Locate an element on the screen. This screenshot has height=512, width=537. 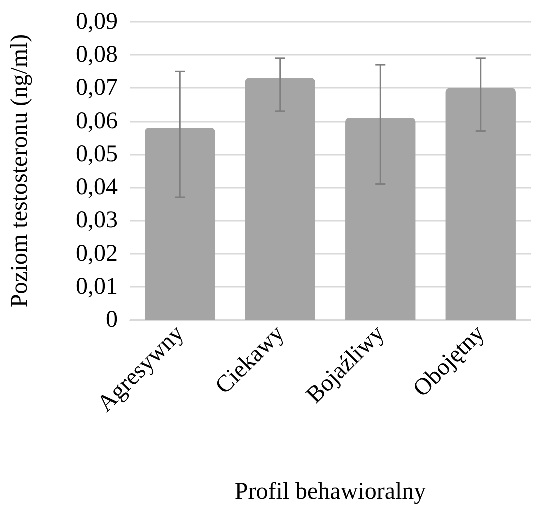
y-tick-label: 0,06 is located at coordinates (97, 121).